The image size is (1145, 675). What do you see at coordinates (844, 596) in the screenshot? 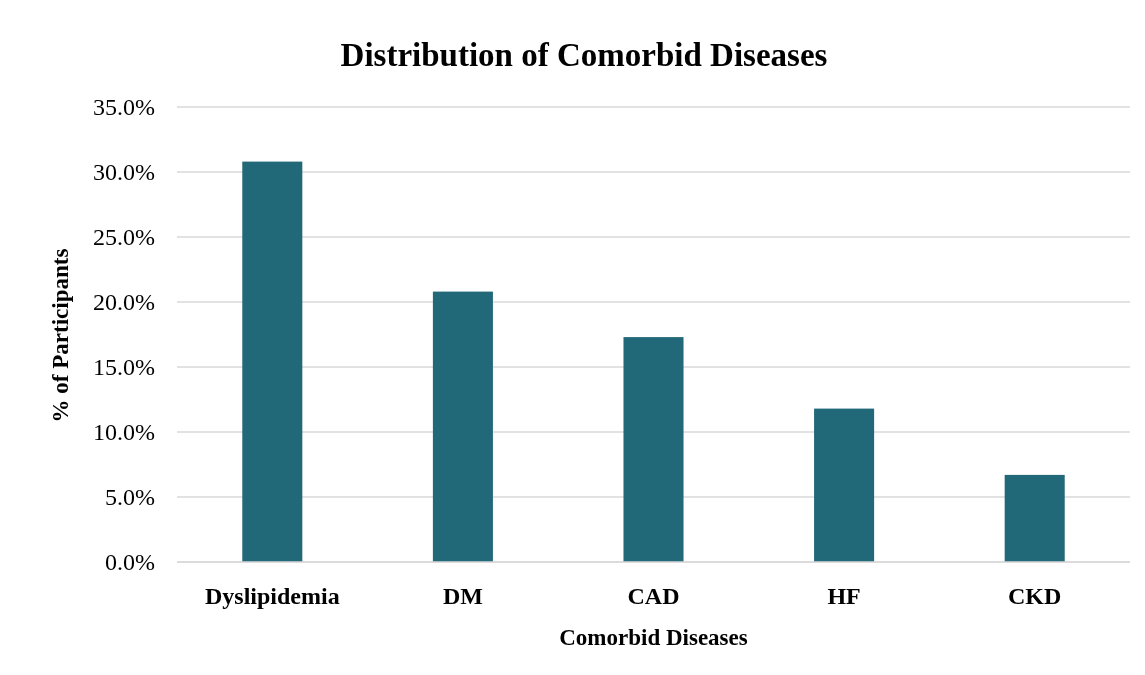
I see `x-tick-label: HF` at bounding box center [844, 596].